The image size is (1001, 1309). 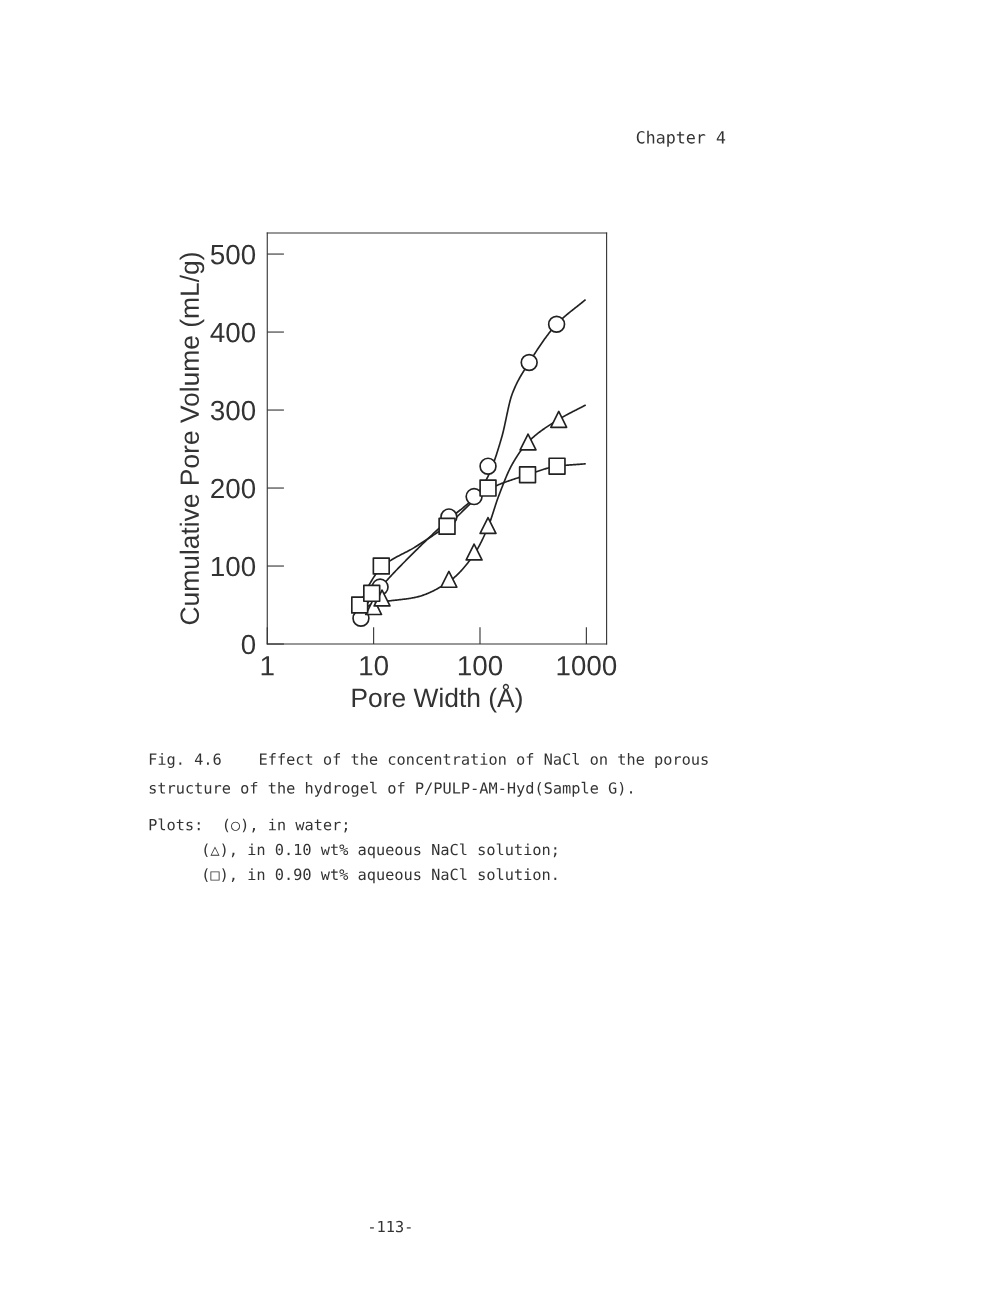 I want to click on y-axis-title: Cumulative Pore Volume (mL/g), so click(x=192, y=439).